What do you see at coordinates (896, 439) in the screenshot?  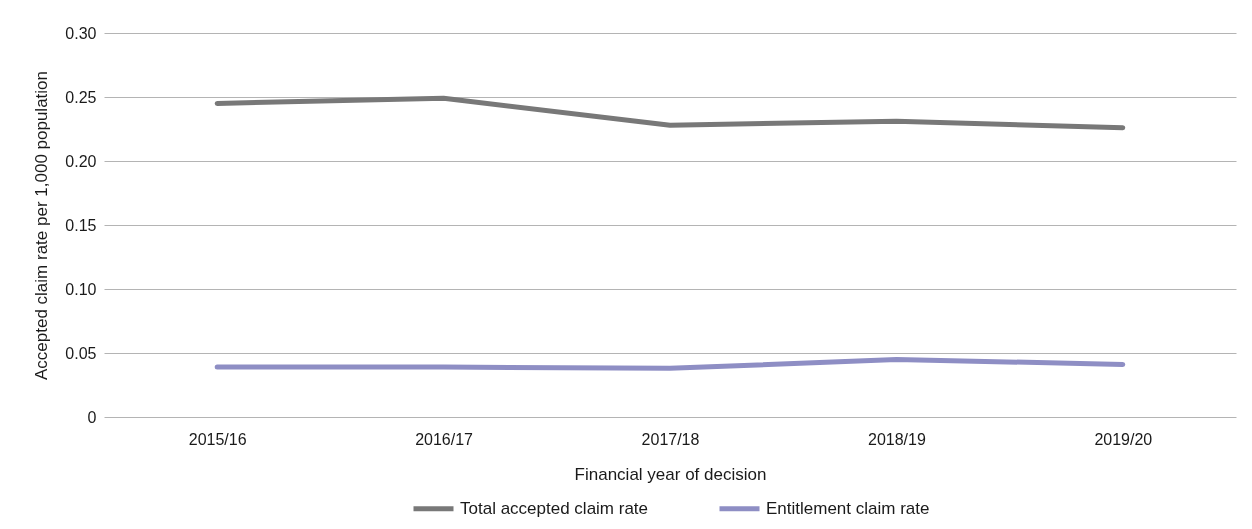 I see `x-tick-label: 2018/19` at bounding box center [896, 439].